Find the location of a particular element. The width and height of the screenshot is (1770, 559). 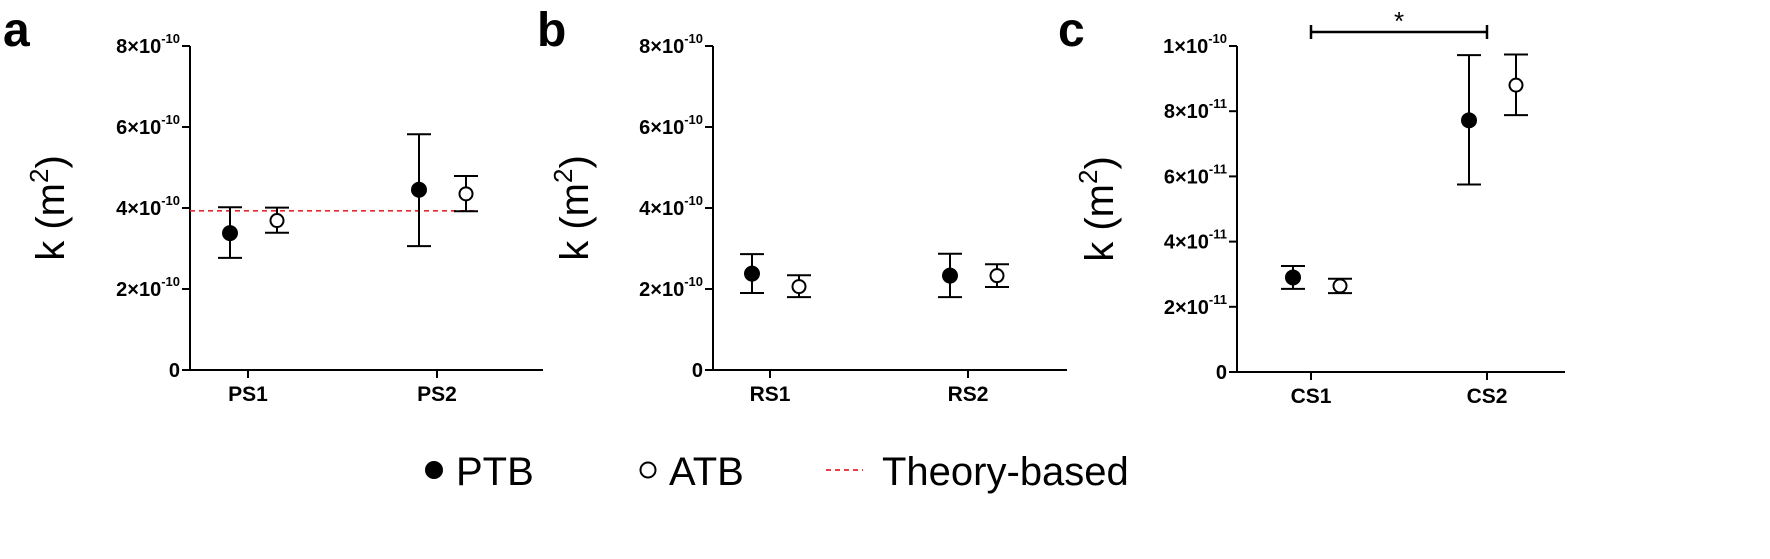

y-tick-label: 1×10⁻¹⁰ is located at coordinates (1195, 44).